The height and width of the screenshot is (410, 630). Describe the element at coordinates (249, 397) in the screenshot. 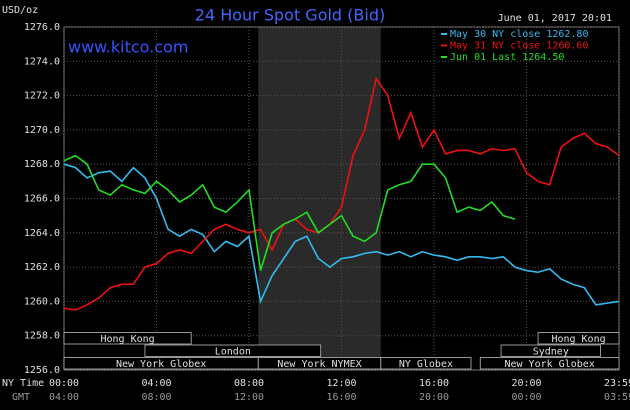

I see `x2-tick-label: 12:00` at that location.